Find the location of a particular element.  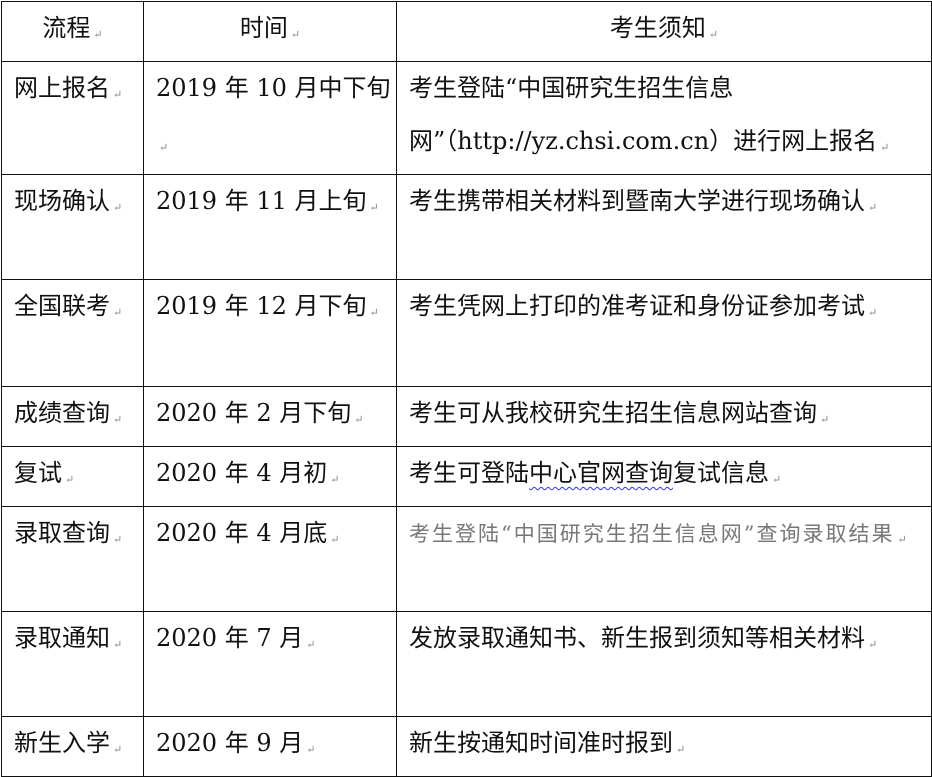

notice-cell: 新生按通知时间准时报到 is located at coordinates (664, 746).